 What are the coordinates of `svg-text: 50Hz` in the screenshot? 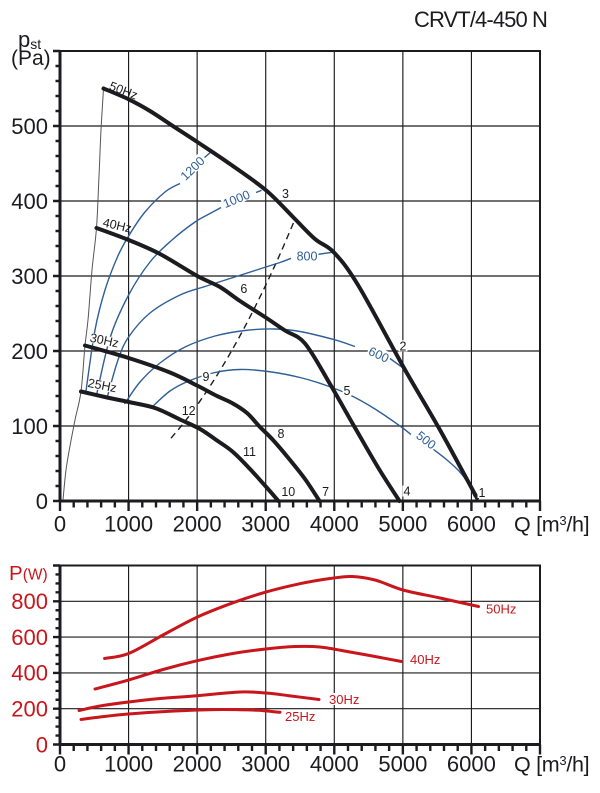 It's located at (501, 609).